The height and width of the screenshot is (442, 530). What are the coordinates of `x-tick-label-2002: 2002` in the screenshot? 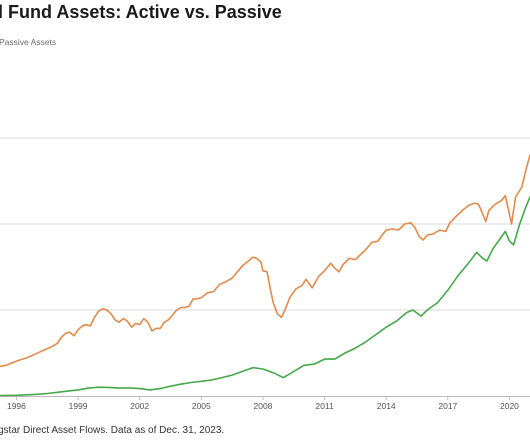 It's located at (139, 406).